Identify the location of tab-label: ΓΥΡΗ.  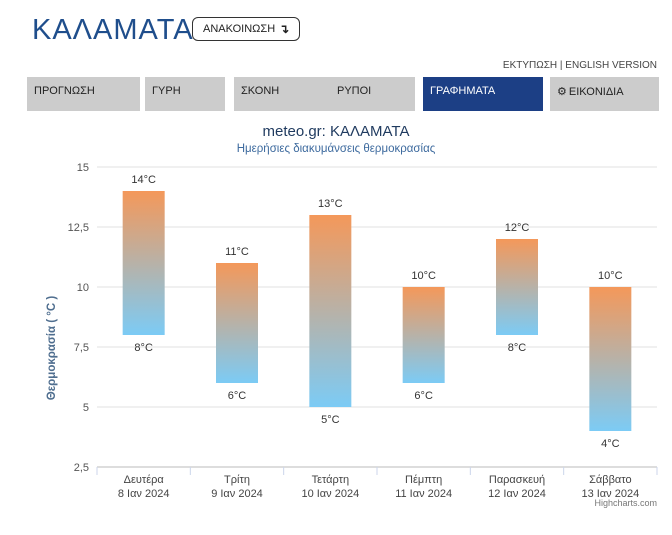
(166, 91).